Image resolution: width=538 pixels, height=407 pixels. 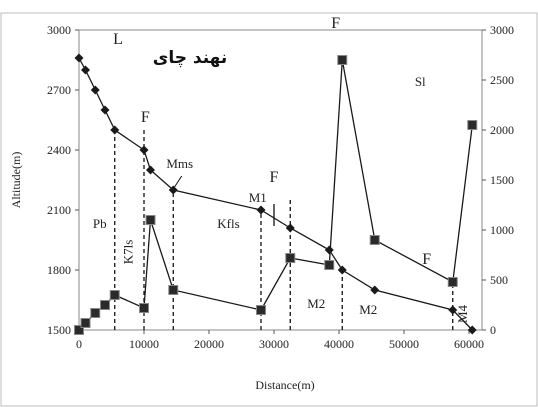 What do you see at coordinates (502, 130) in the screenshot?
I see `right-y-tick-label: 2000` at bounding box center [502, 130].